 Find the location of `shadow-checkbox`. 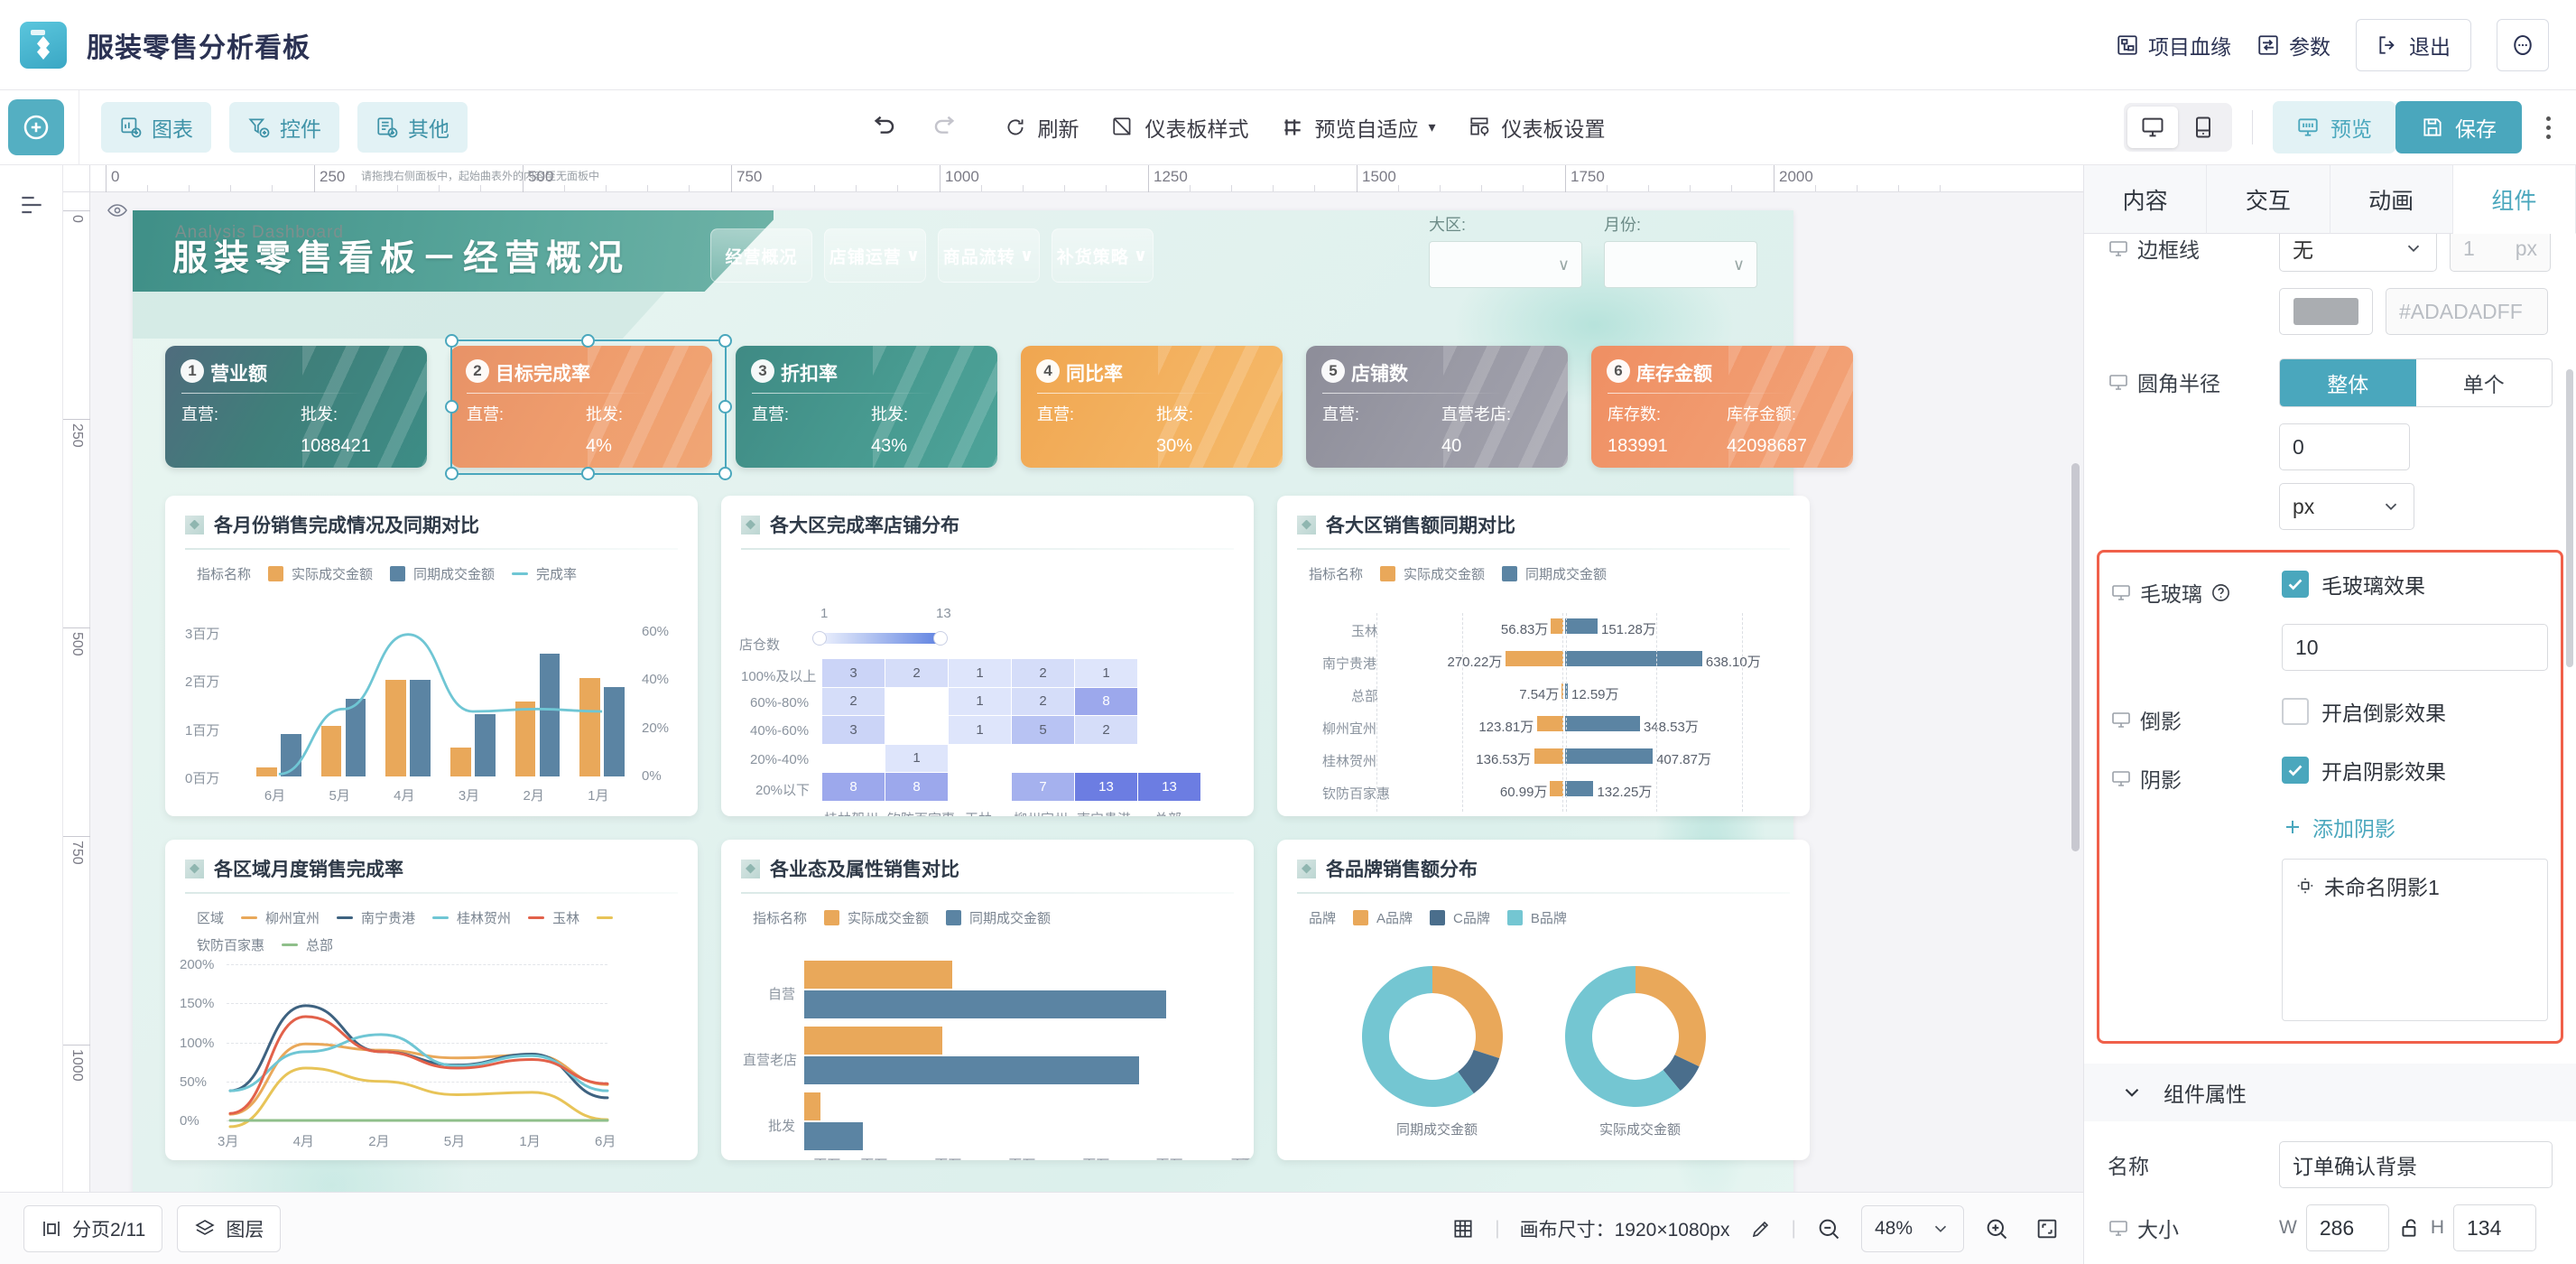

shadow-checkbox is located at coordinates (2295, 770).